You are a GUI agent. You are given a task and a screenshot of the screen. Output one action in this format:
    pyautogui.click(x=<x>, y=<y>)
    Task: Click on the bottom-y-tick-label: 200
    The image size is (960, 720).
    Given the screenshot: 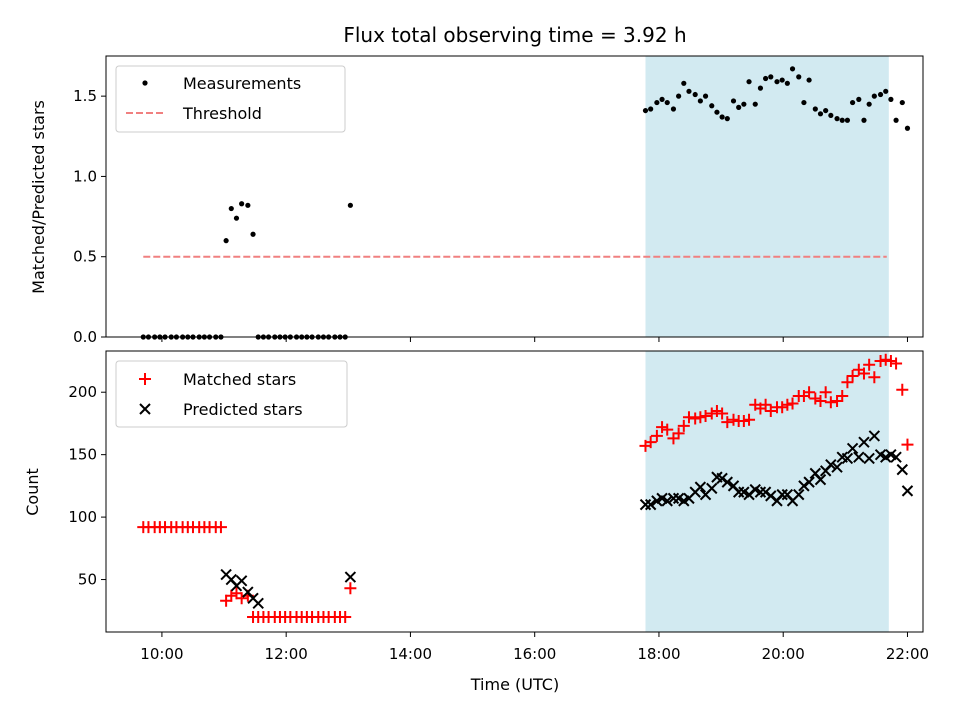 What is the action you would take?
    pyautogui.click(x=82, y=392)
    